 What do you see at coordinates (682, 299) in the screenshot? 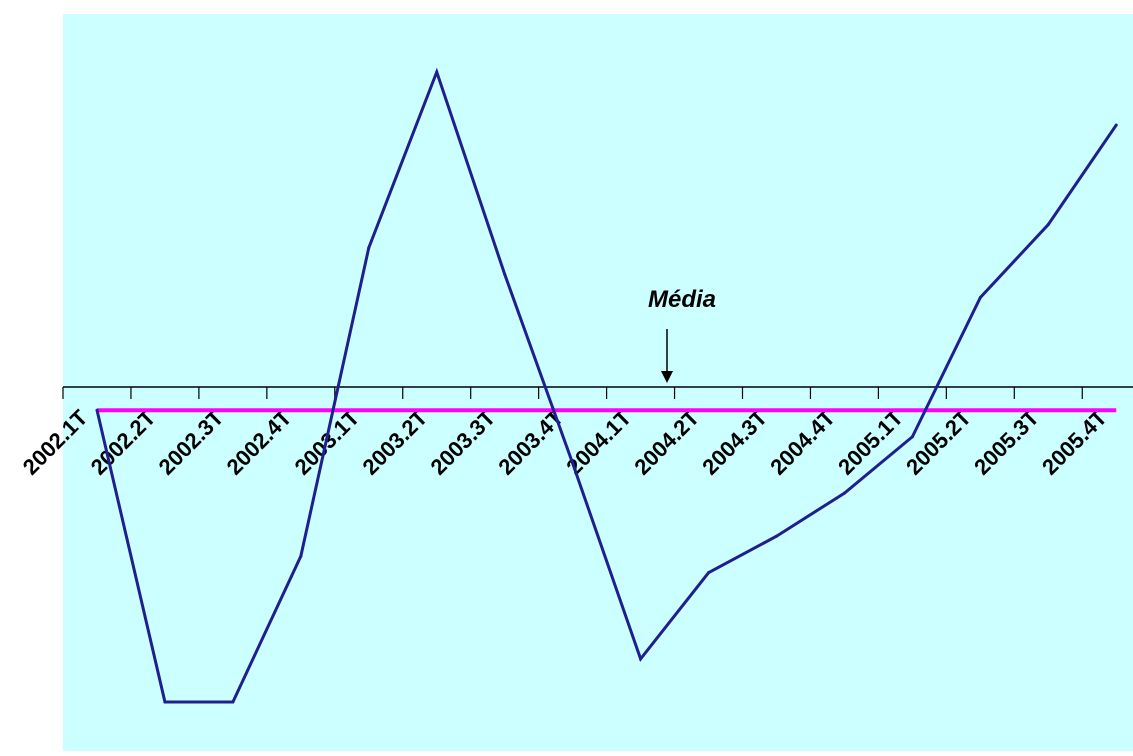
I see `media-annotation-label: Média` at bounding box center [682, 299].